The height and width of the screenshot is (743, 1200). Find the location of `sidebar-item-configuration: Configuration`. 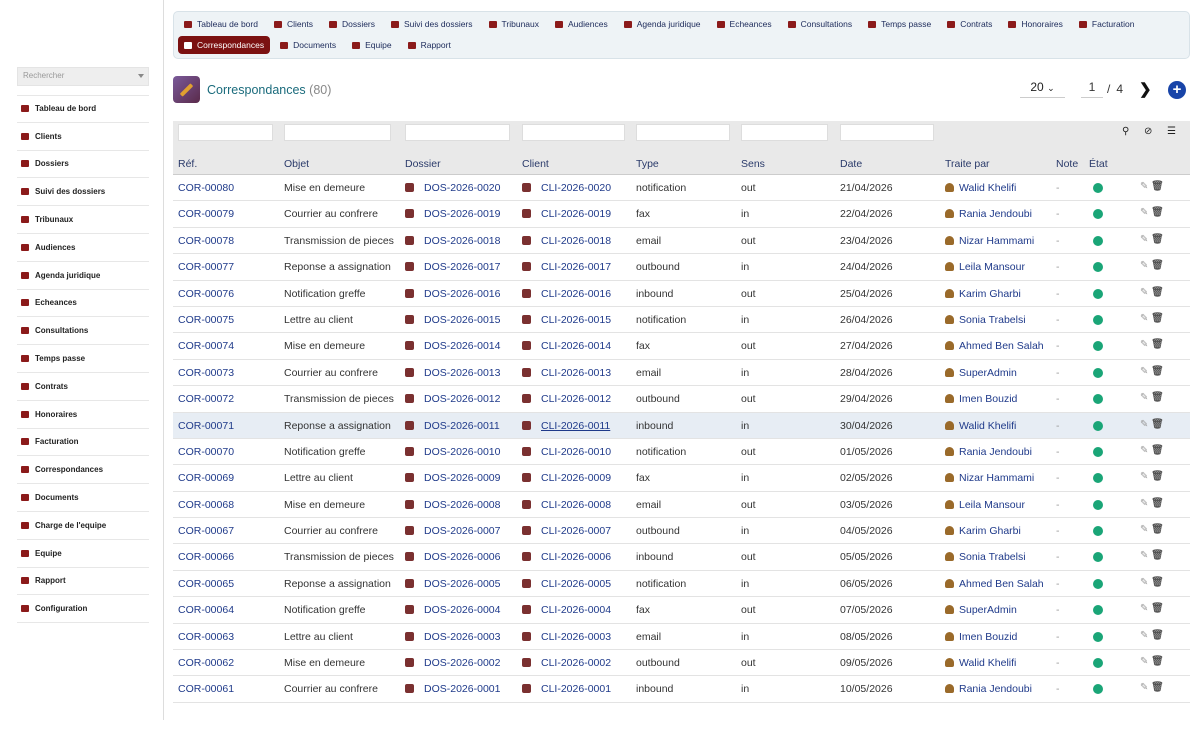

sidebar-item-configuration: Configuration is located at coordinates (83, 609).